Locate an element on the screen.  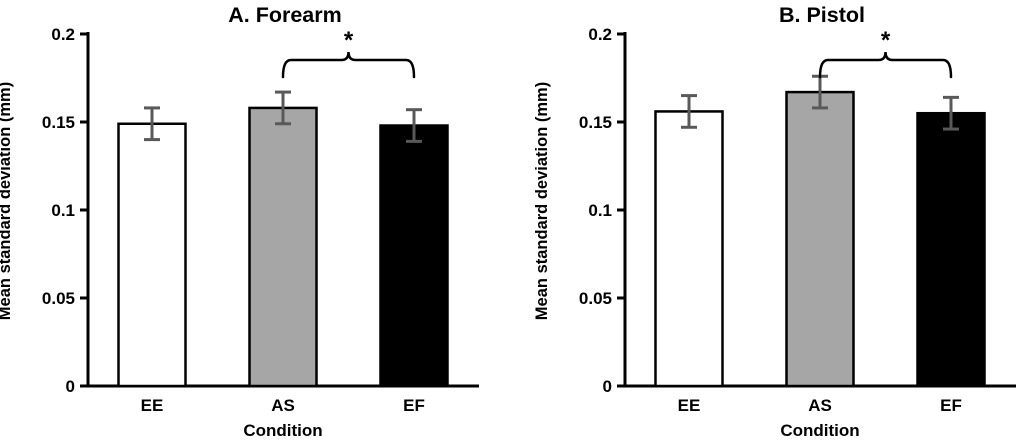
panel-b-pistol-category-label-as: AS is located at coordinates (820, 405).